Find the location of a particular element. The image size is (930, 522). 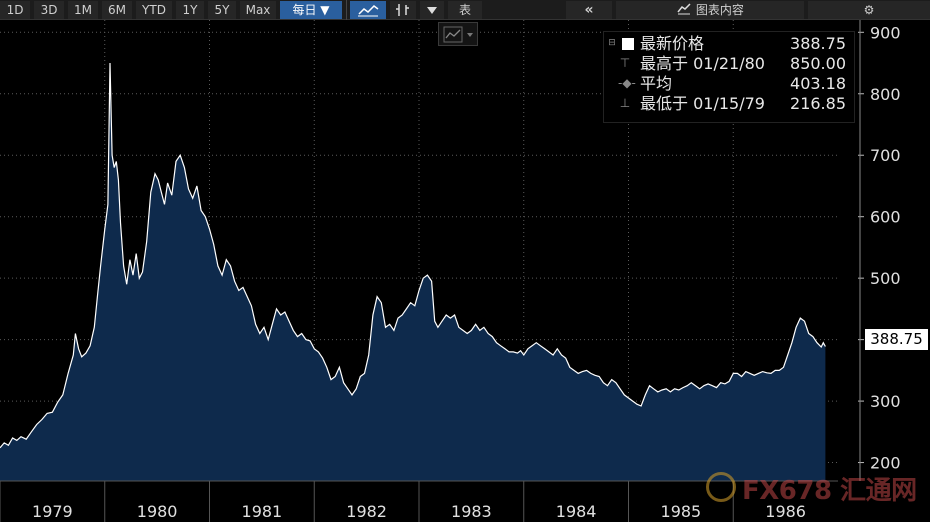

legend-last-value: 388.75 is located at coordinates (818, 43).